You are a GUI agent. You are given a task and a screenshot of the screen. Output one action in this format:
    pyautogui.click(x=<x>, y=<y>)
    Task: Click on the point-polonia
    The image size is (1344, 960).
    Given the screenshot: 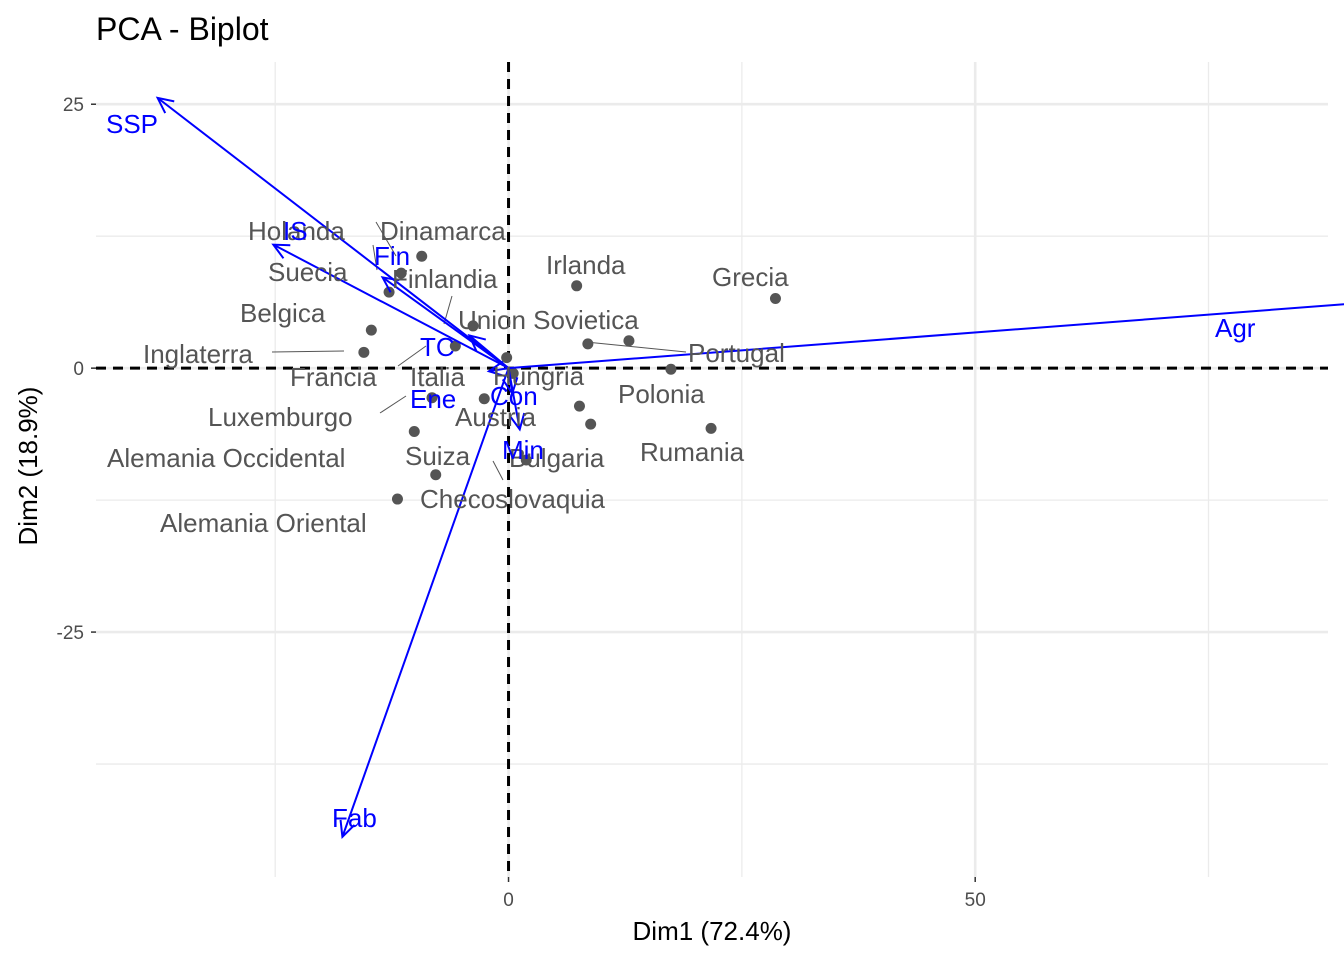 What is the action you would take?
    pyautogui.click(x=671, y=369)
    